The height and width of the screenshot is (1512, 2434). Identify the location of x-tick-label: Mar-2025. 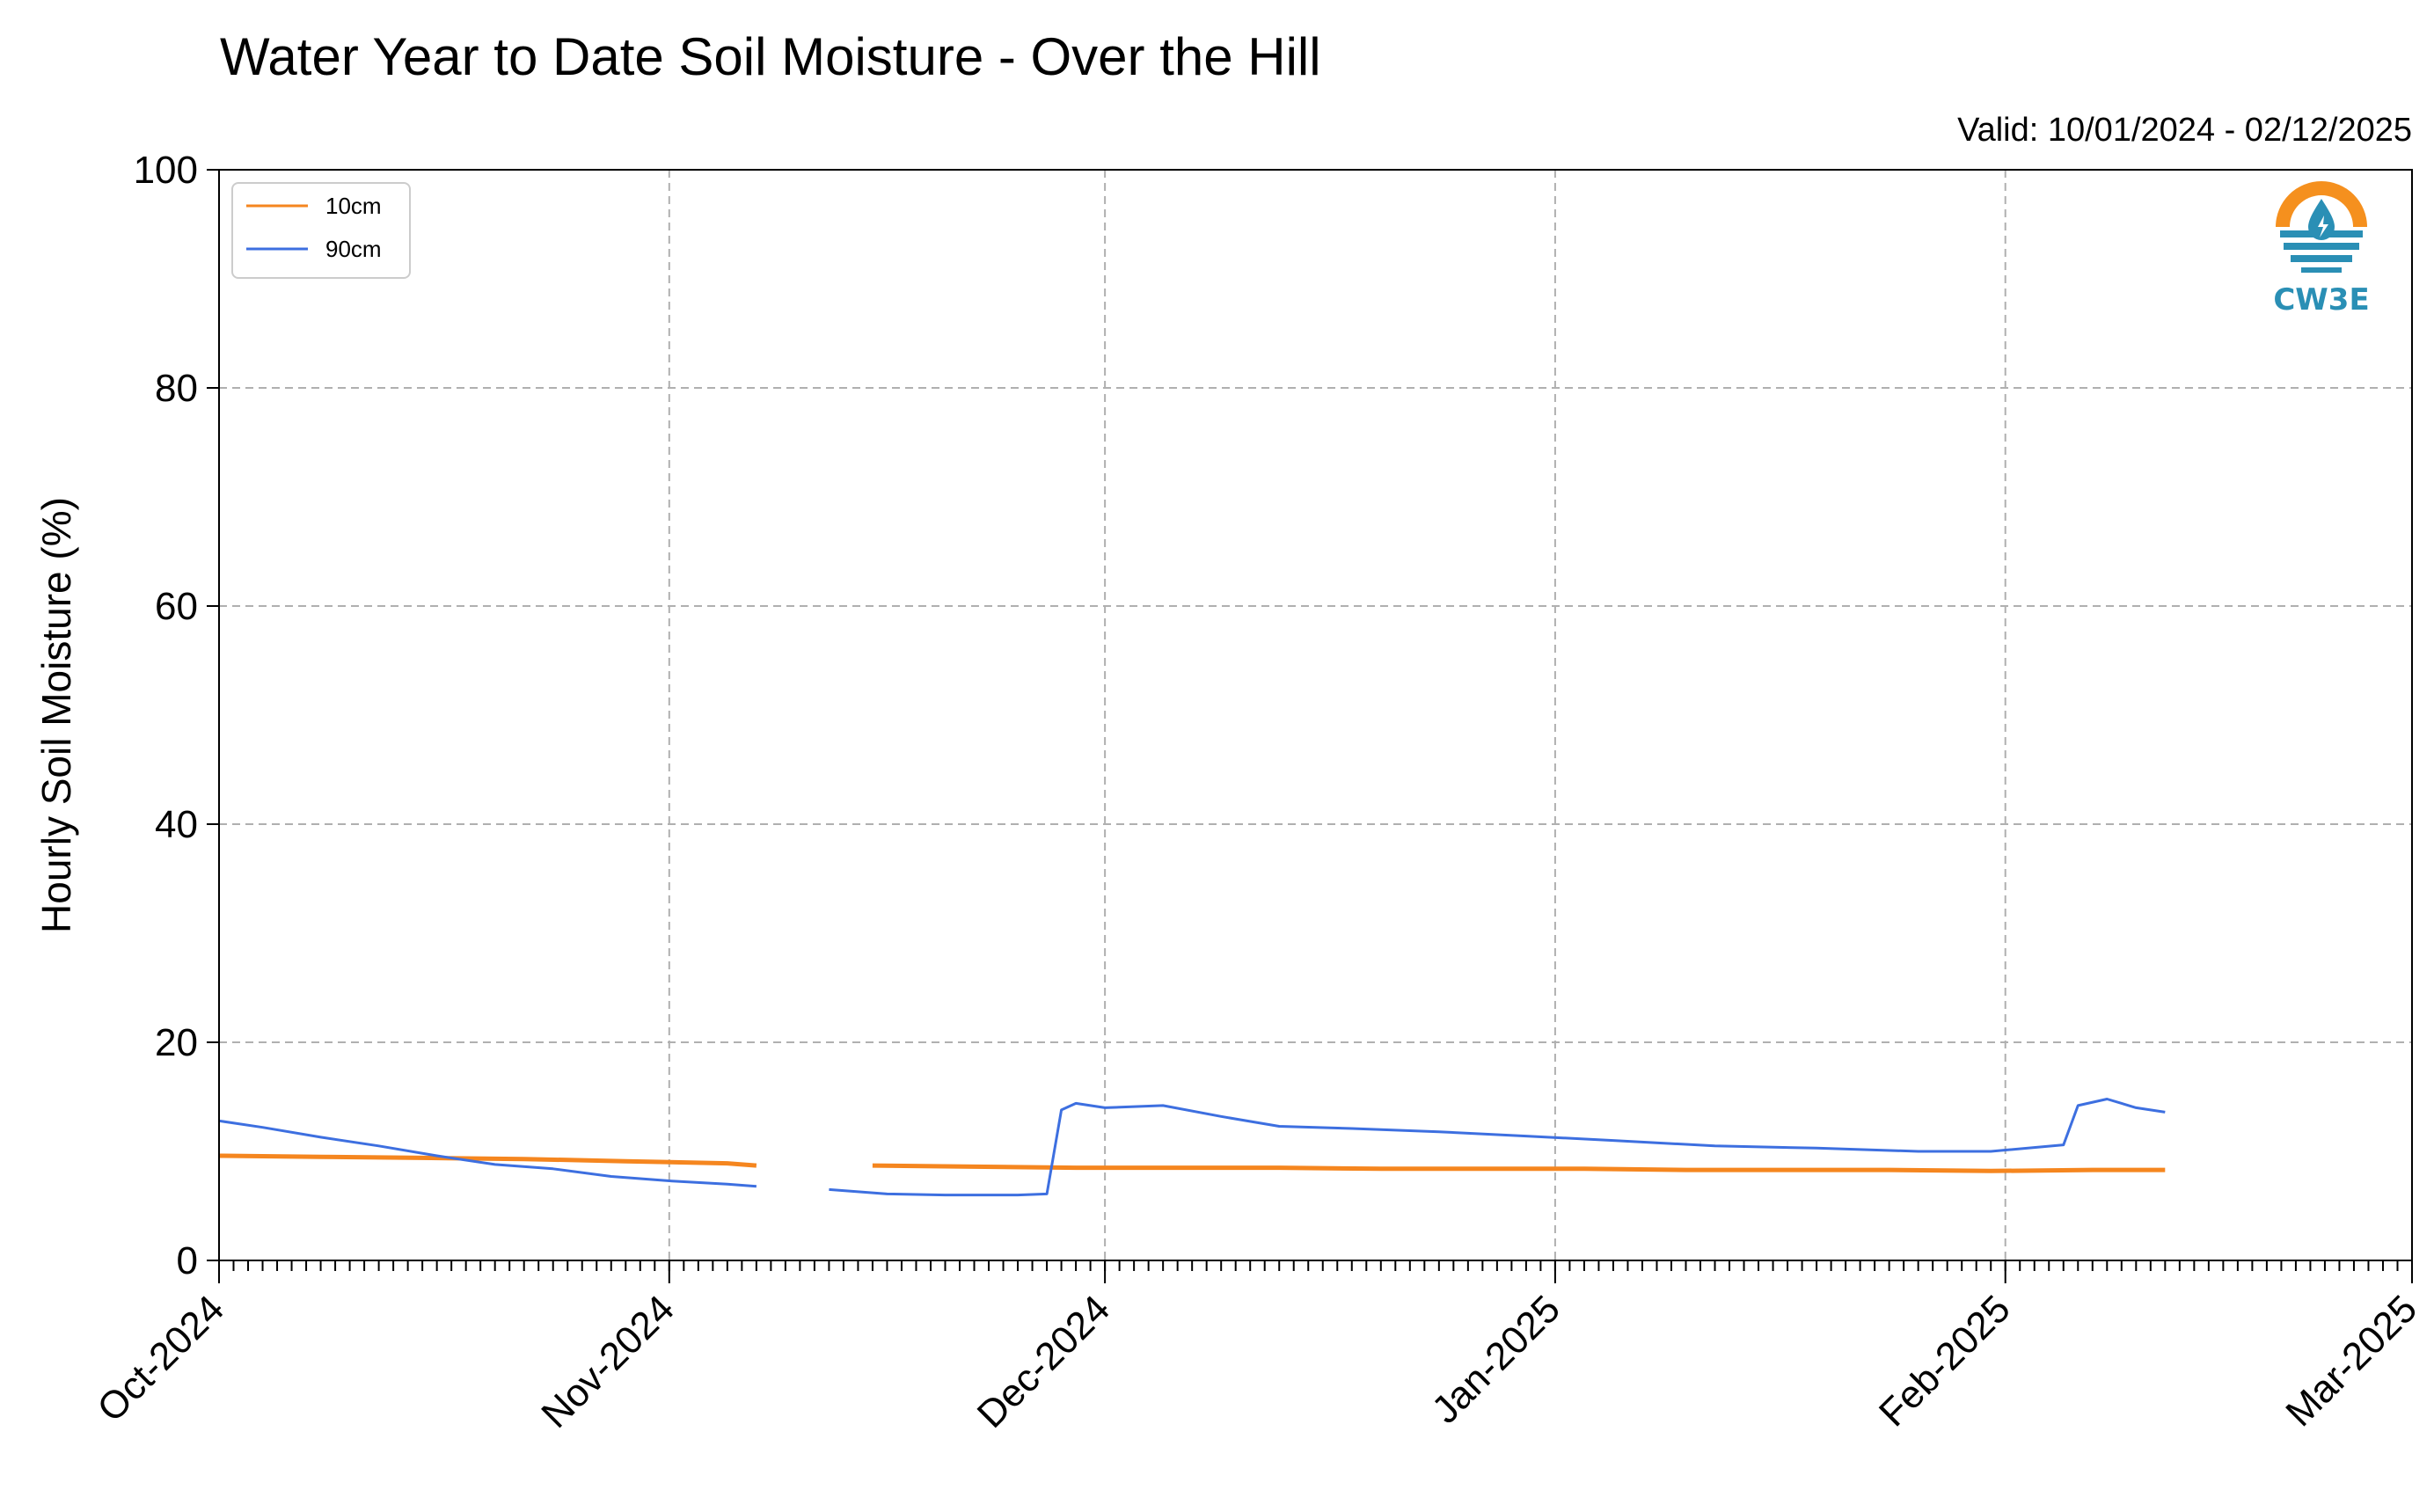
(2351, 1361).